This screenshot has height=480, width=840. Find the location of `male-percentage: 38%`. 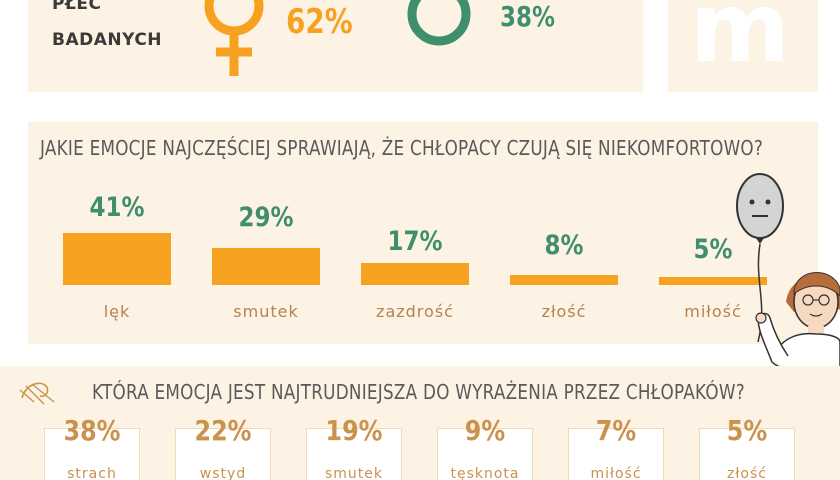

male-percentage: 38% is located at coordinates (527, 16).